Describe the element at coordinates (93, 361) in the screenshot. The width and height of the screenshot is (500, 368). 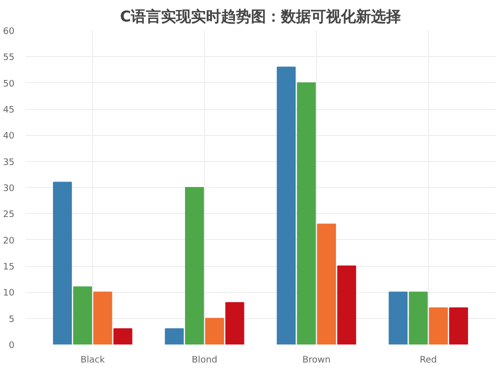
I see `x-tick-label: Black` at that location.